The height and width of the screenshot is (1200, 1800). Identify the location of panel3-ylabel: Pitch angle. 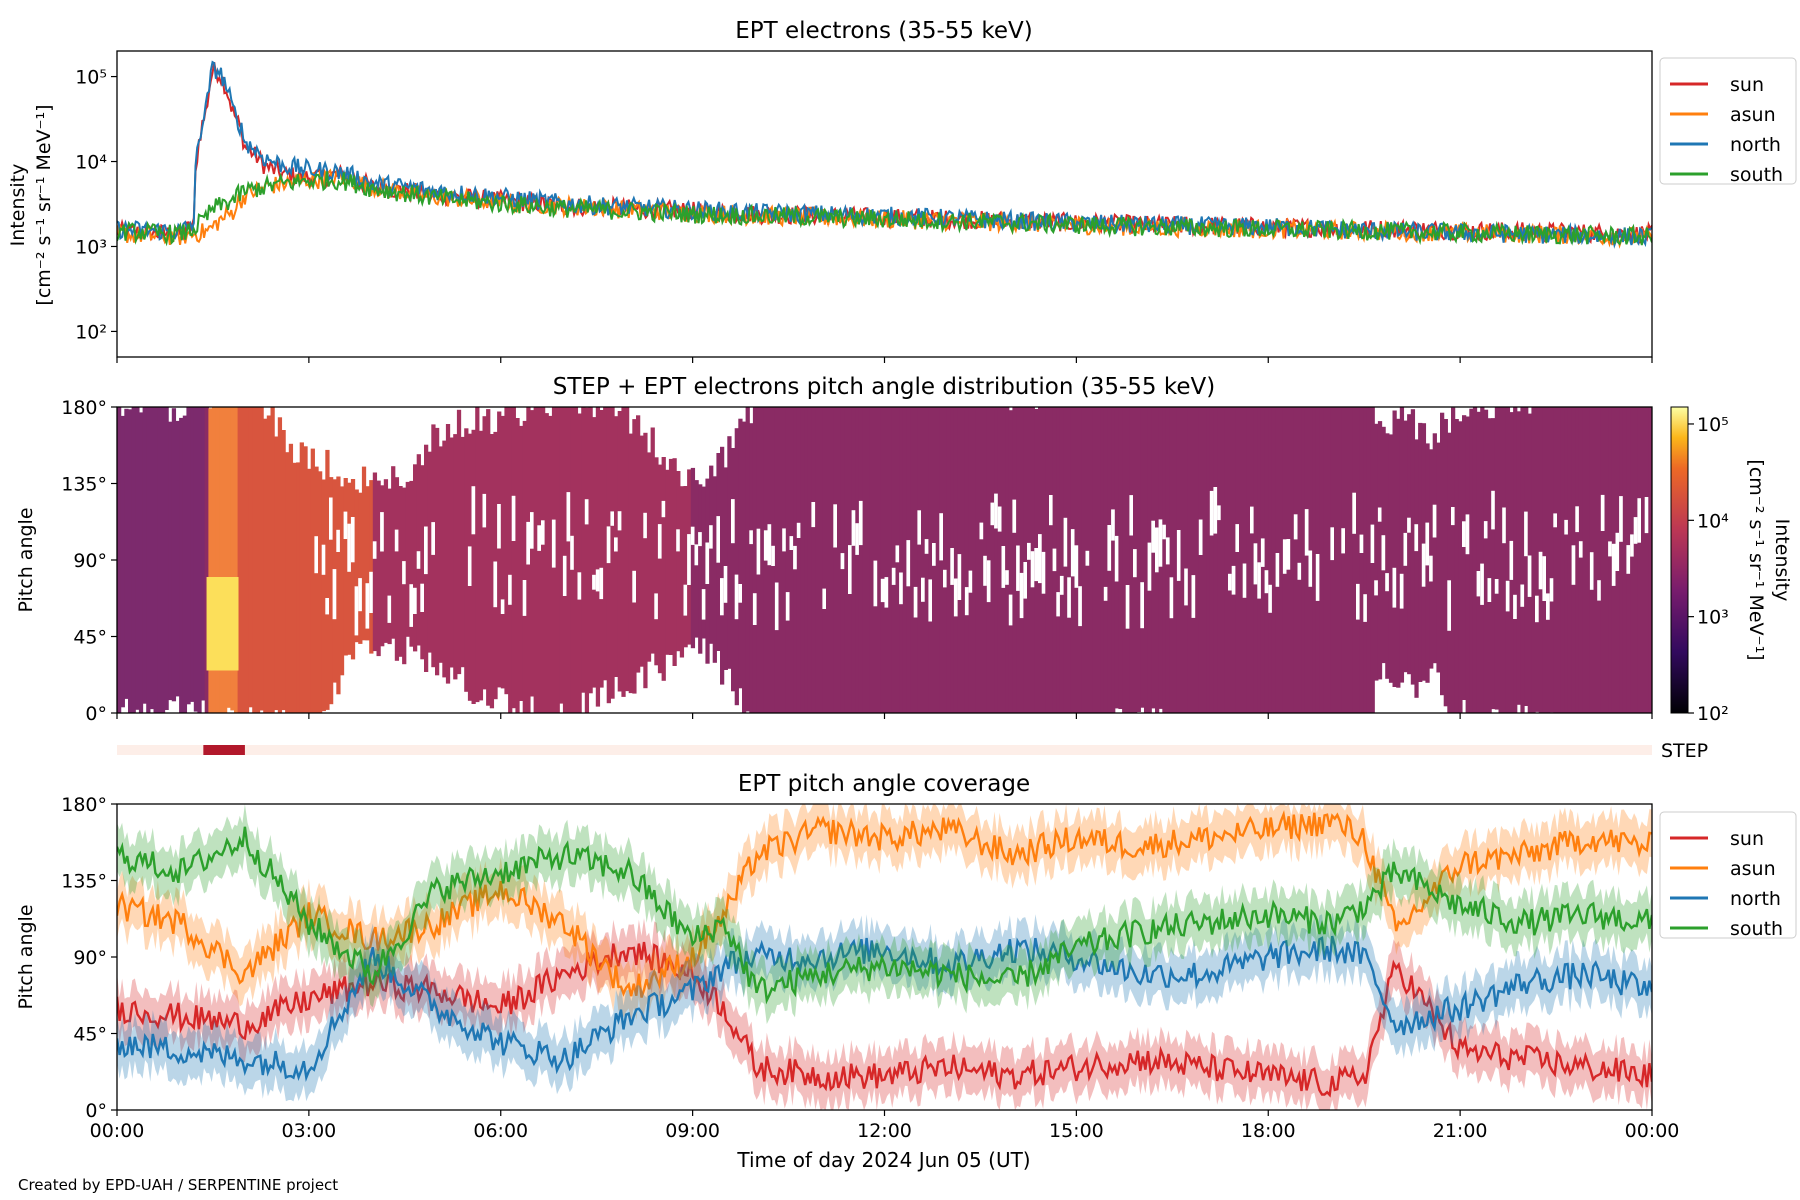
(26, 956).